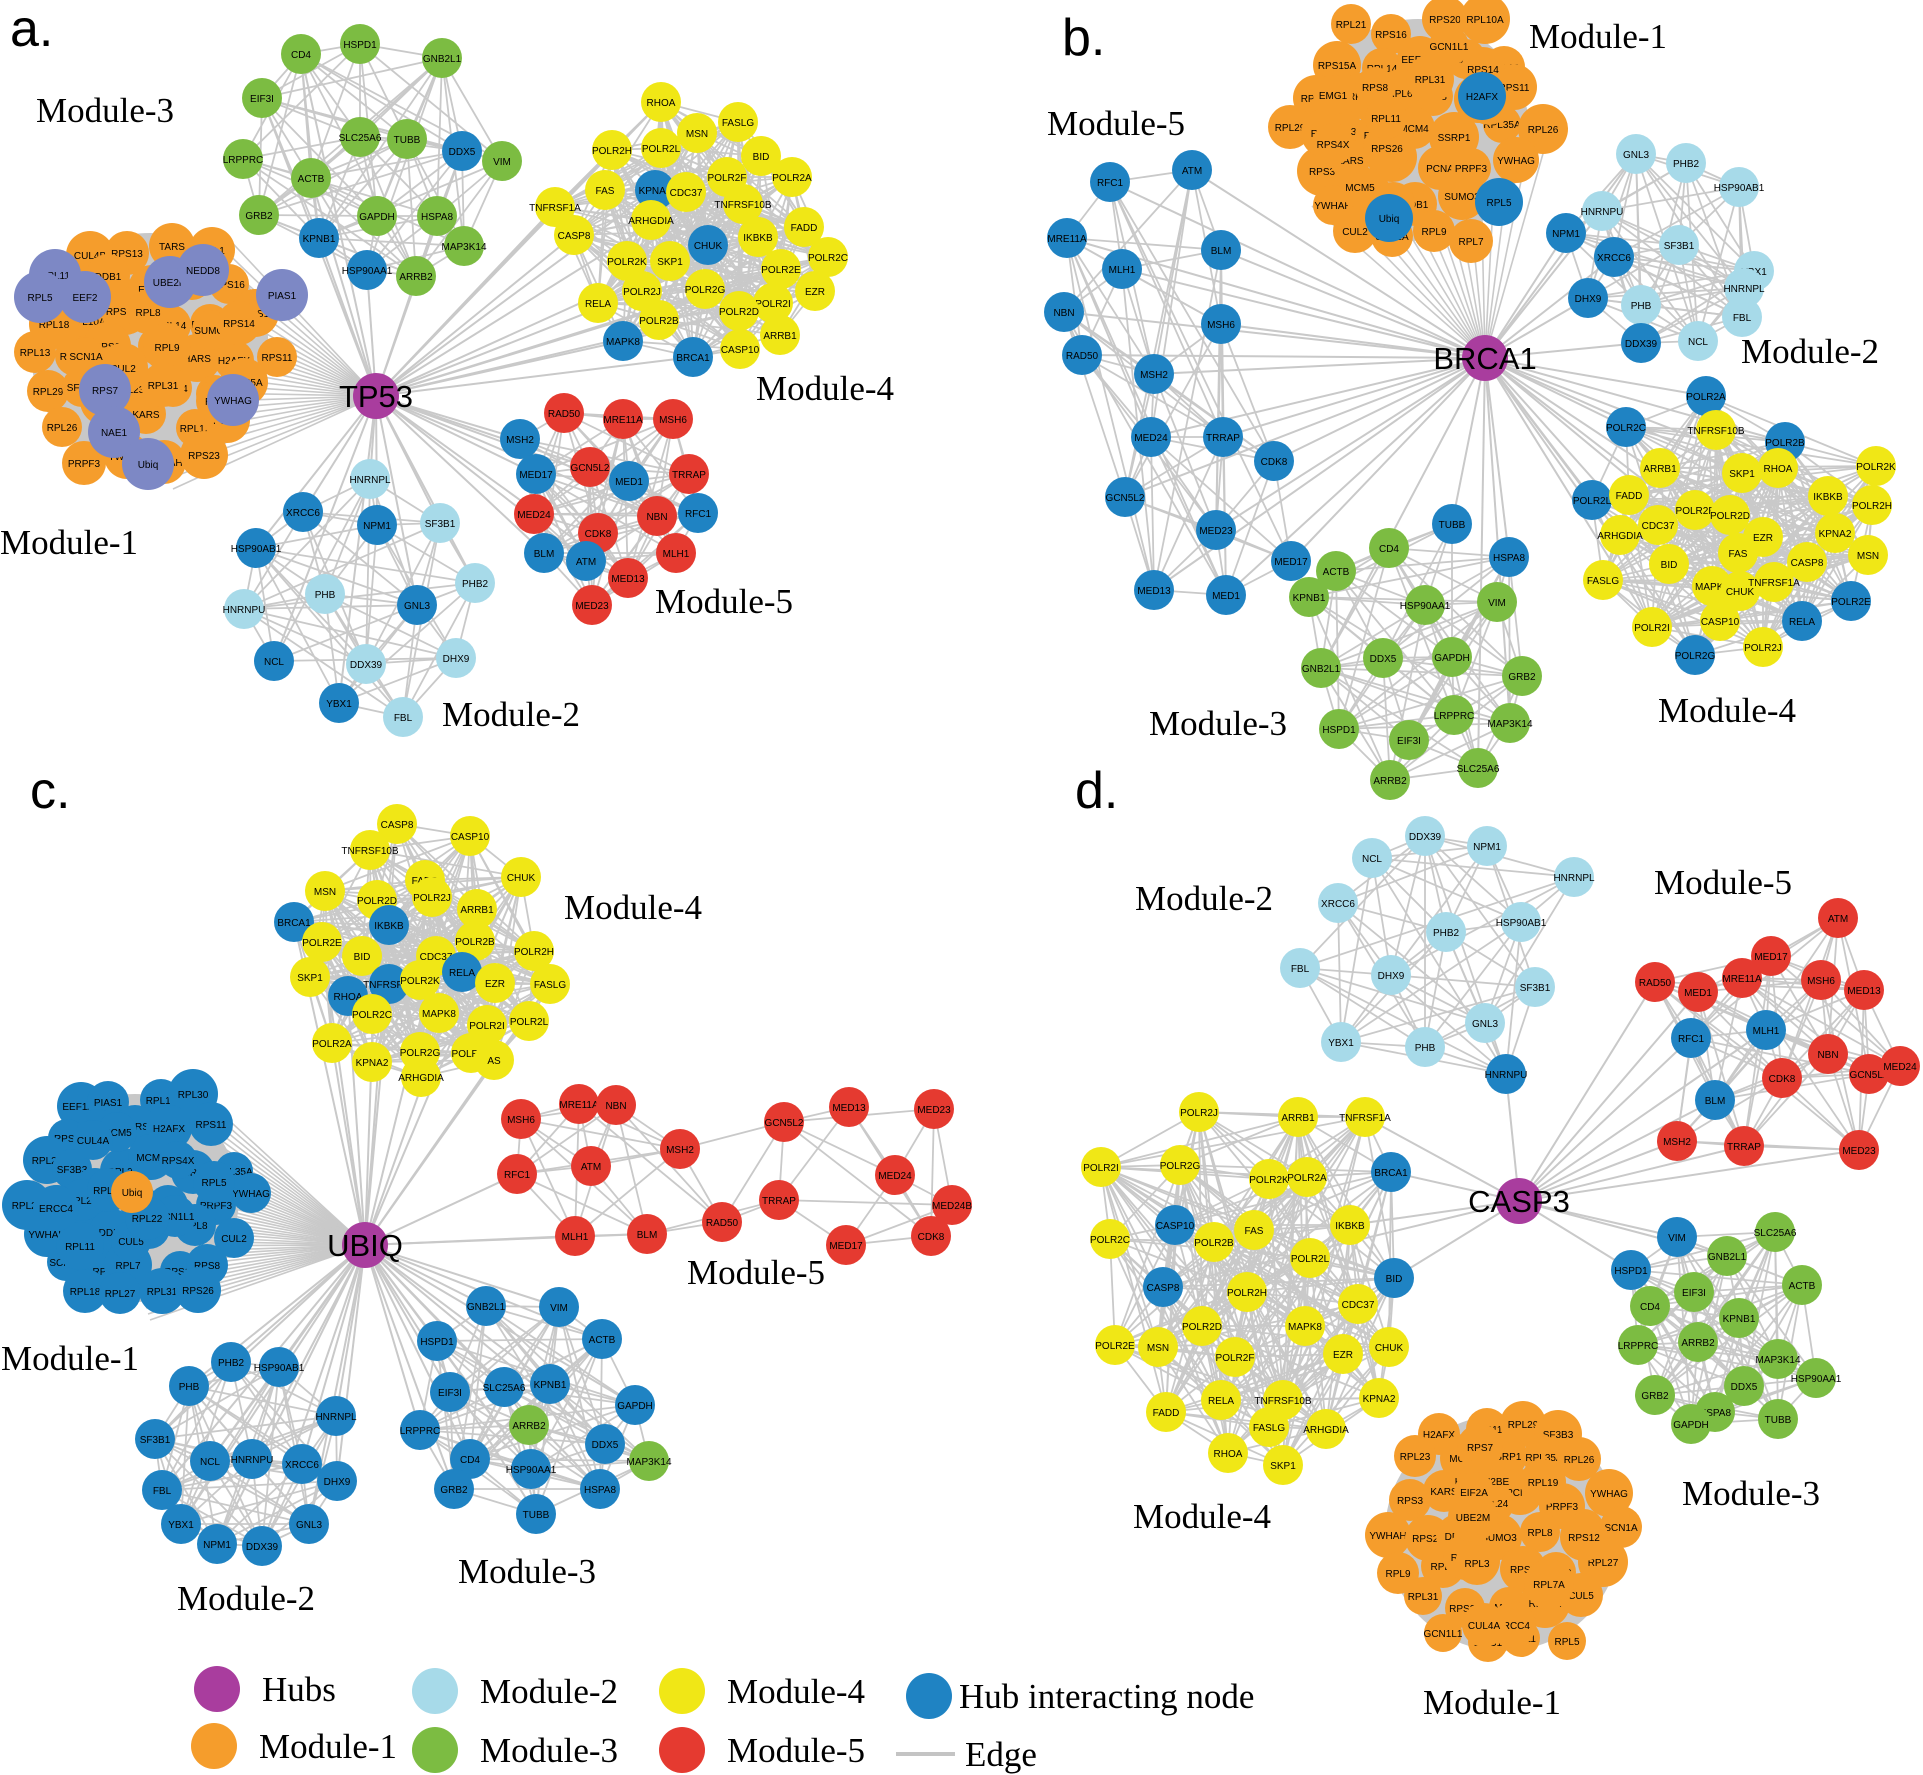  I want to click on svg-text: BID, so click(1669, 565).